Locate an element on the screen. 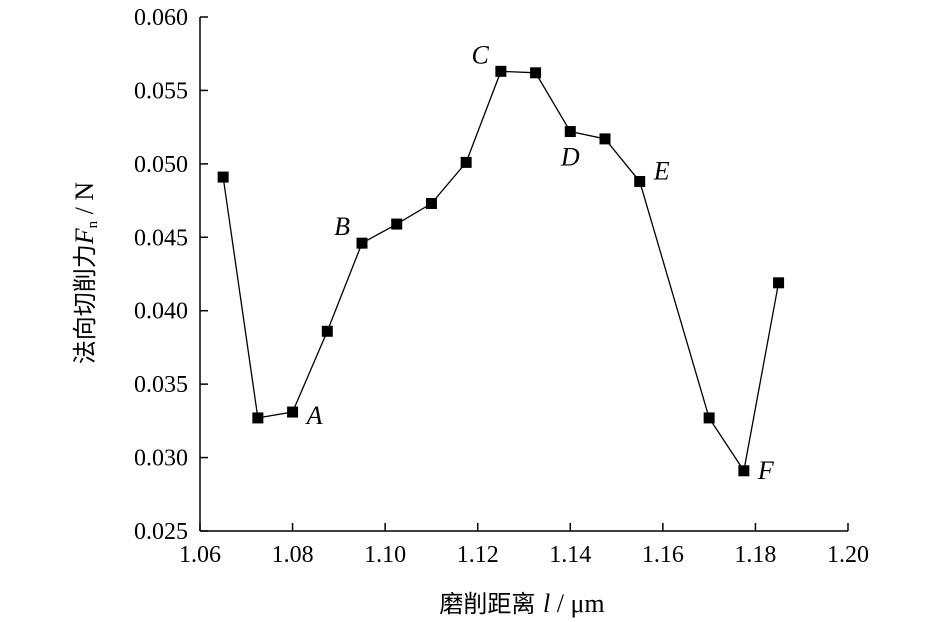 The height and width of the screenshot is (622, 945). y-tick-label: 0.060 is located at coordinates (161, 18).